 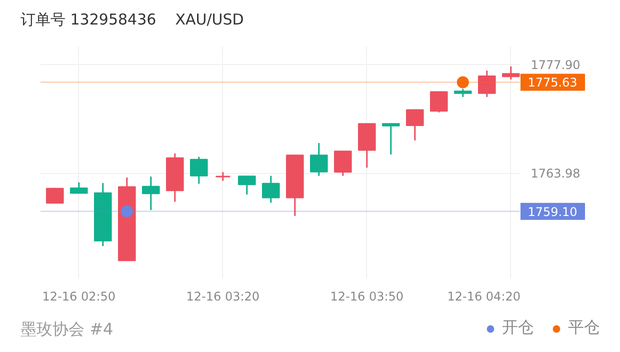 I want to click on y-tick-label: 1763.98, so click(x=555, y=173).